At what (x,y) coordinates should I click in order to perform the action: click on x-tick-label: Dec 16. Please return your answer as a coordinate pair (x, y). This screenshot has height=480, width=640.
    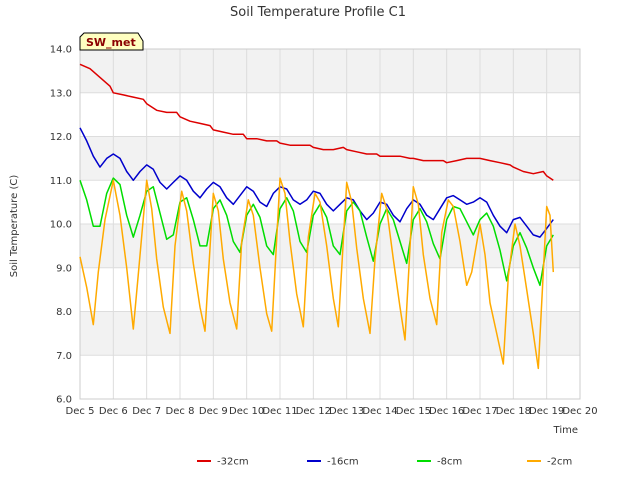
    Looking at the image, I should click on (446, 411).